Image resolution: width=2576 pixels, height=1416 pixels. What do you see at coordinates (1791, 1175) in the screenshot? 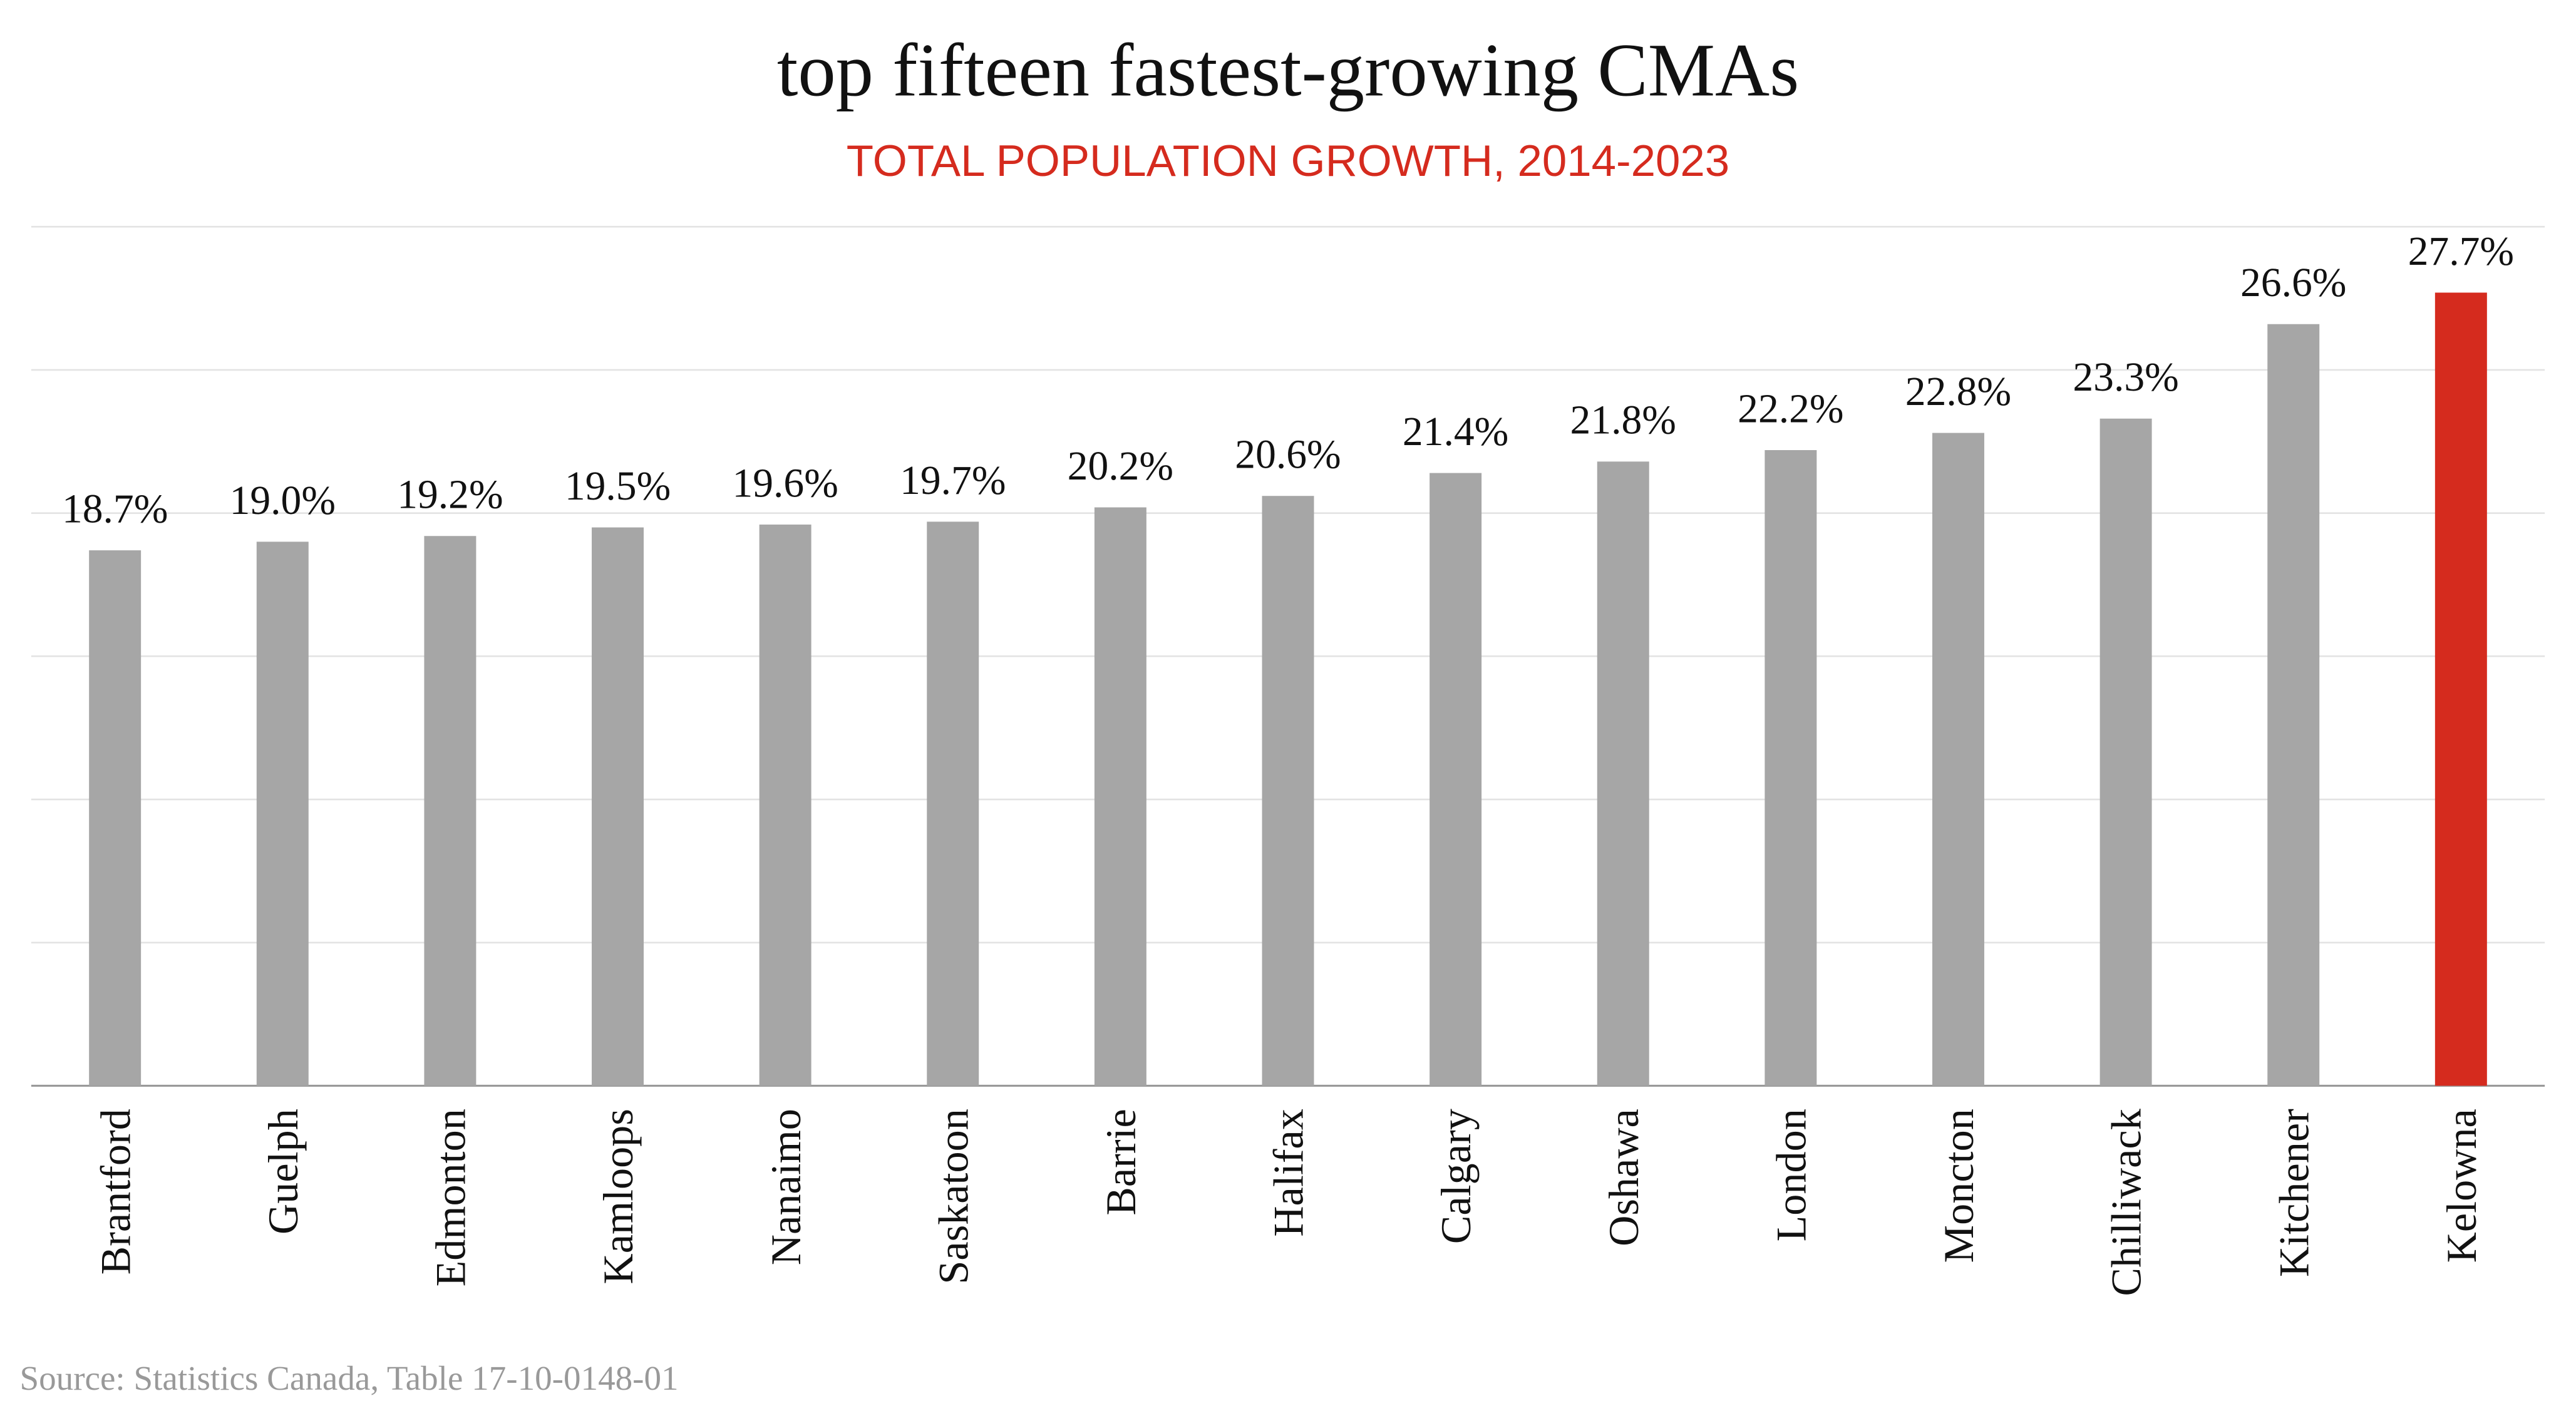
I see `x-tick-label: London` at bounding box center [1791, 1175].